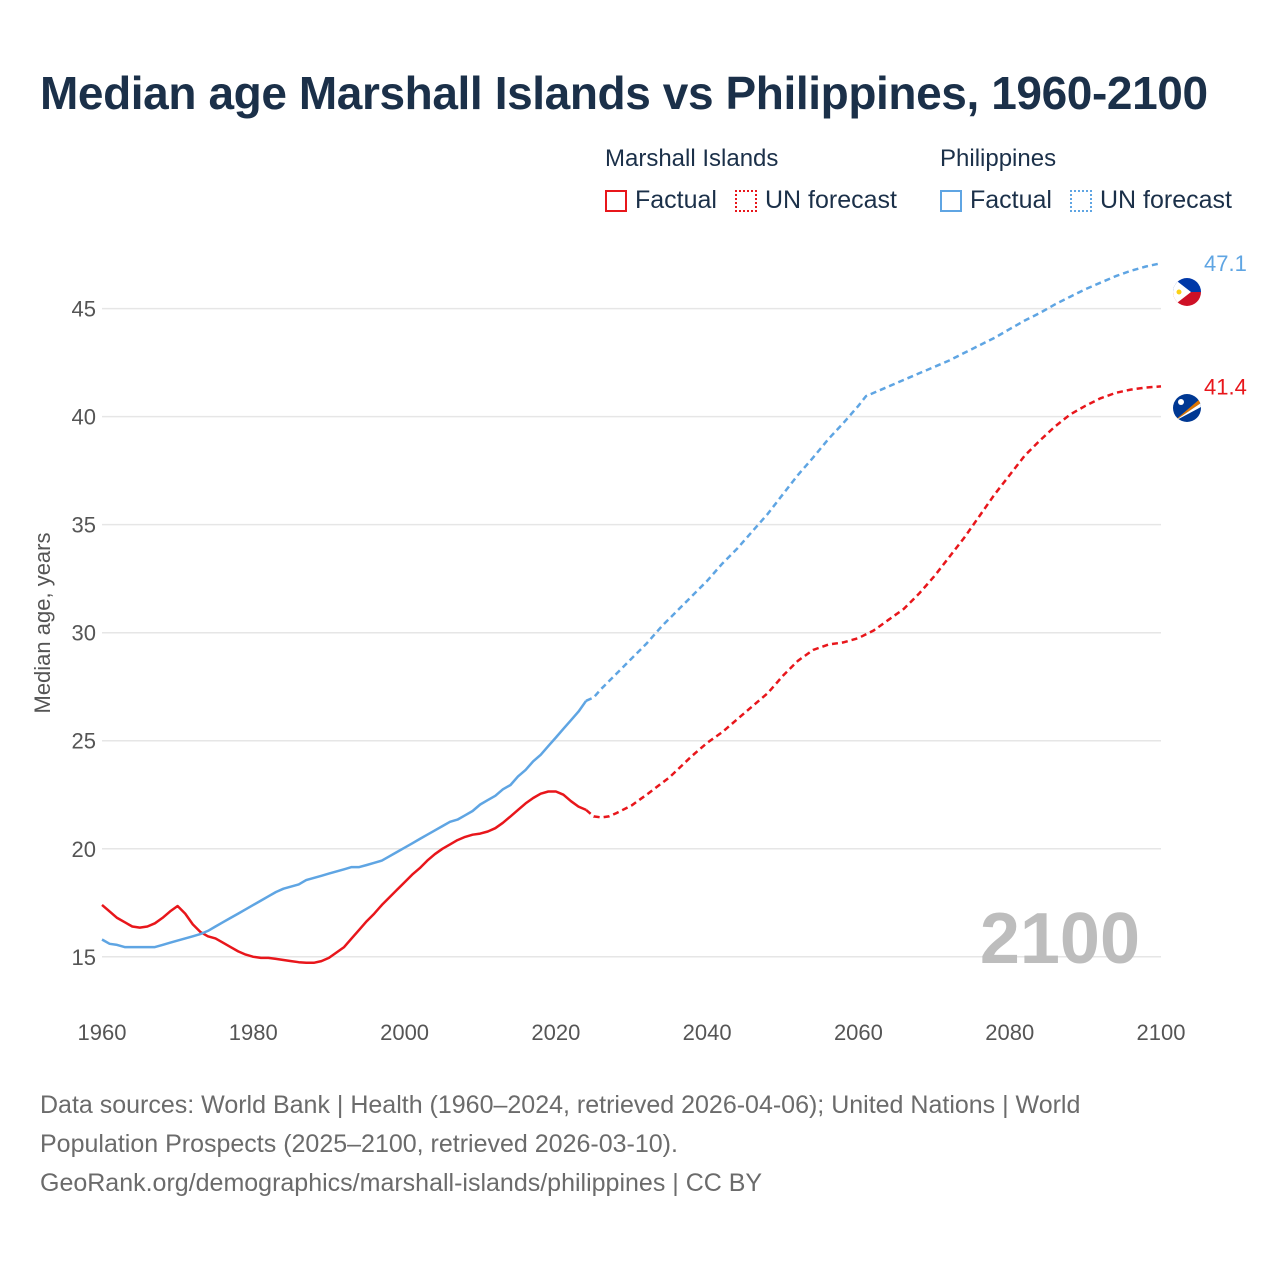 The height and width of the screenshot is (1280, 1280). I want to click on y-tick-label-15: 15, so click(84, 957).